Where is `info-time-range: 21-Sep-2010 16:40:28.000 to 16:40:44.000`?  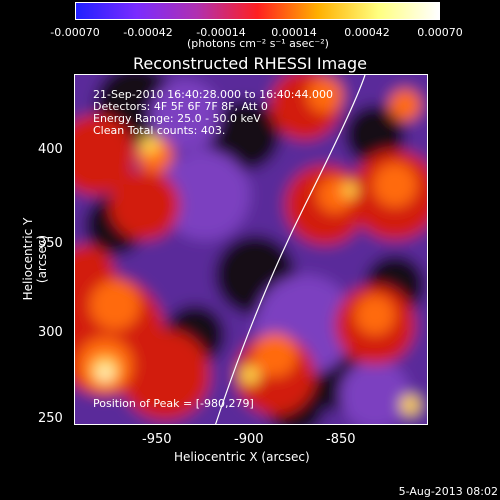
info-time-range: 21-Sep-2010 16:40:28.000 to 16:40:44.000 is located at coordinates (213, 94).